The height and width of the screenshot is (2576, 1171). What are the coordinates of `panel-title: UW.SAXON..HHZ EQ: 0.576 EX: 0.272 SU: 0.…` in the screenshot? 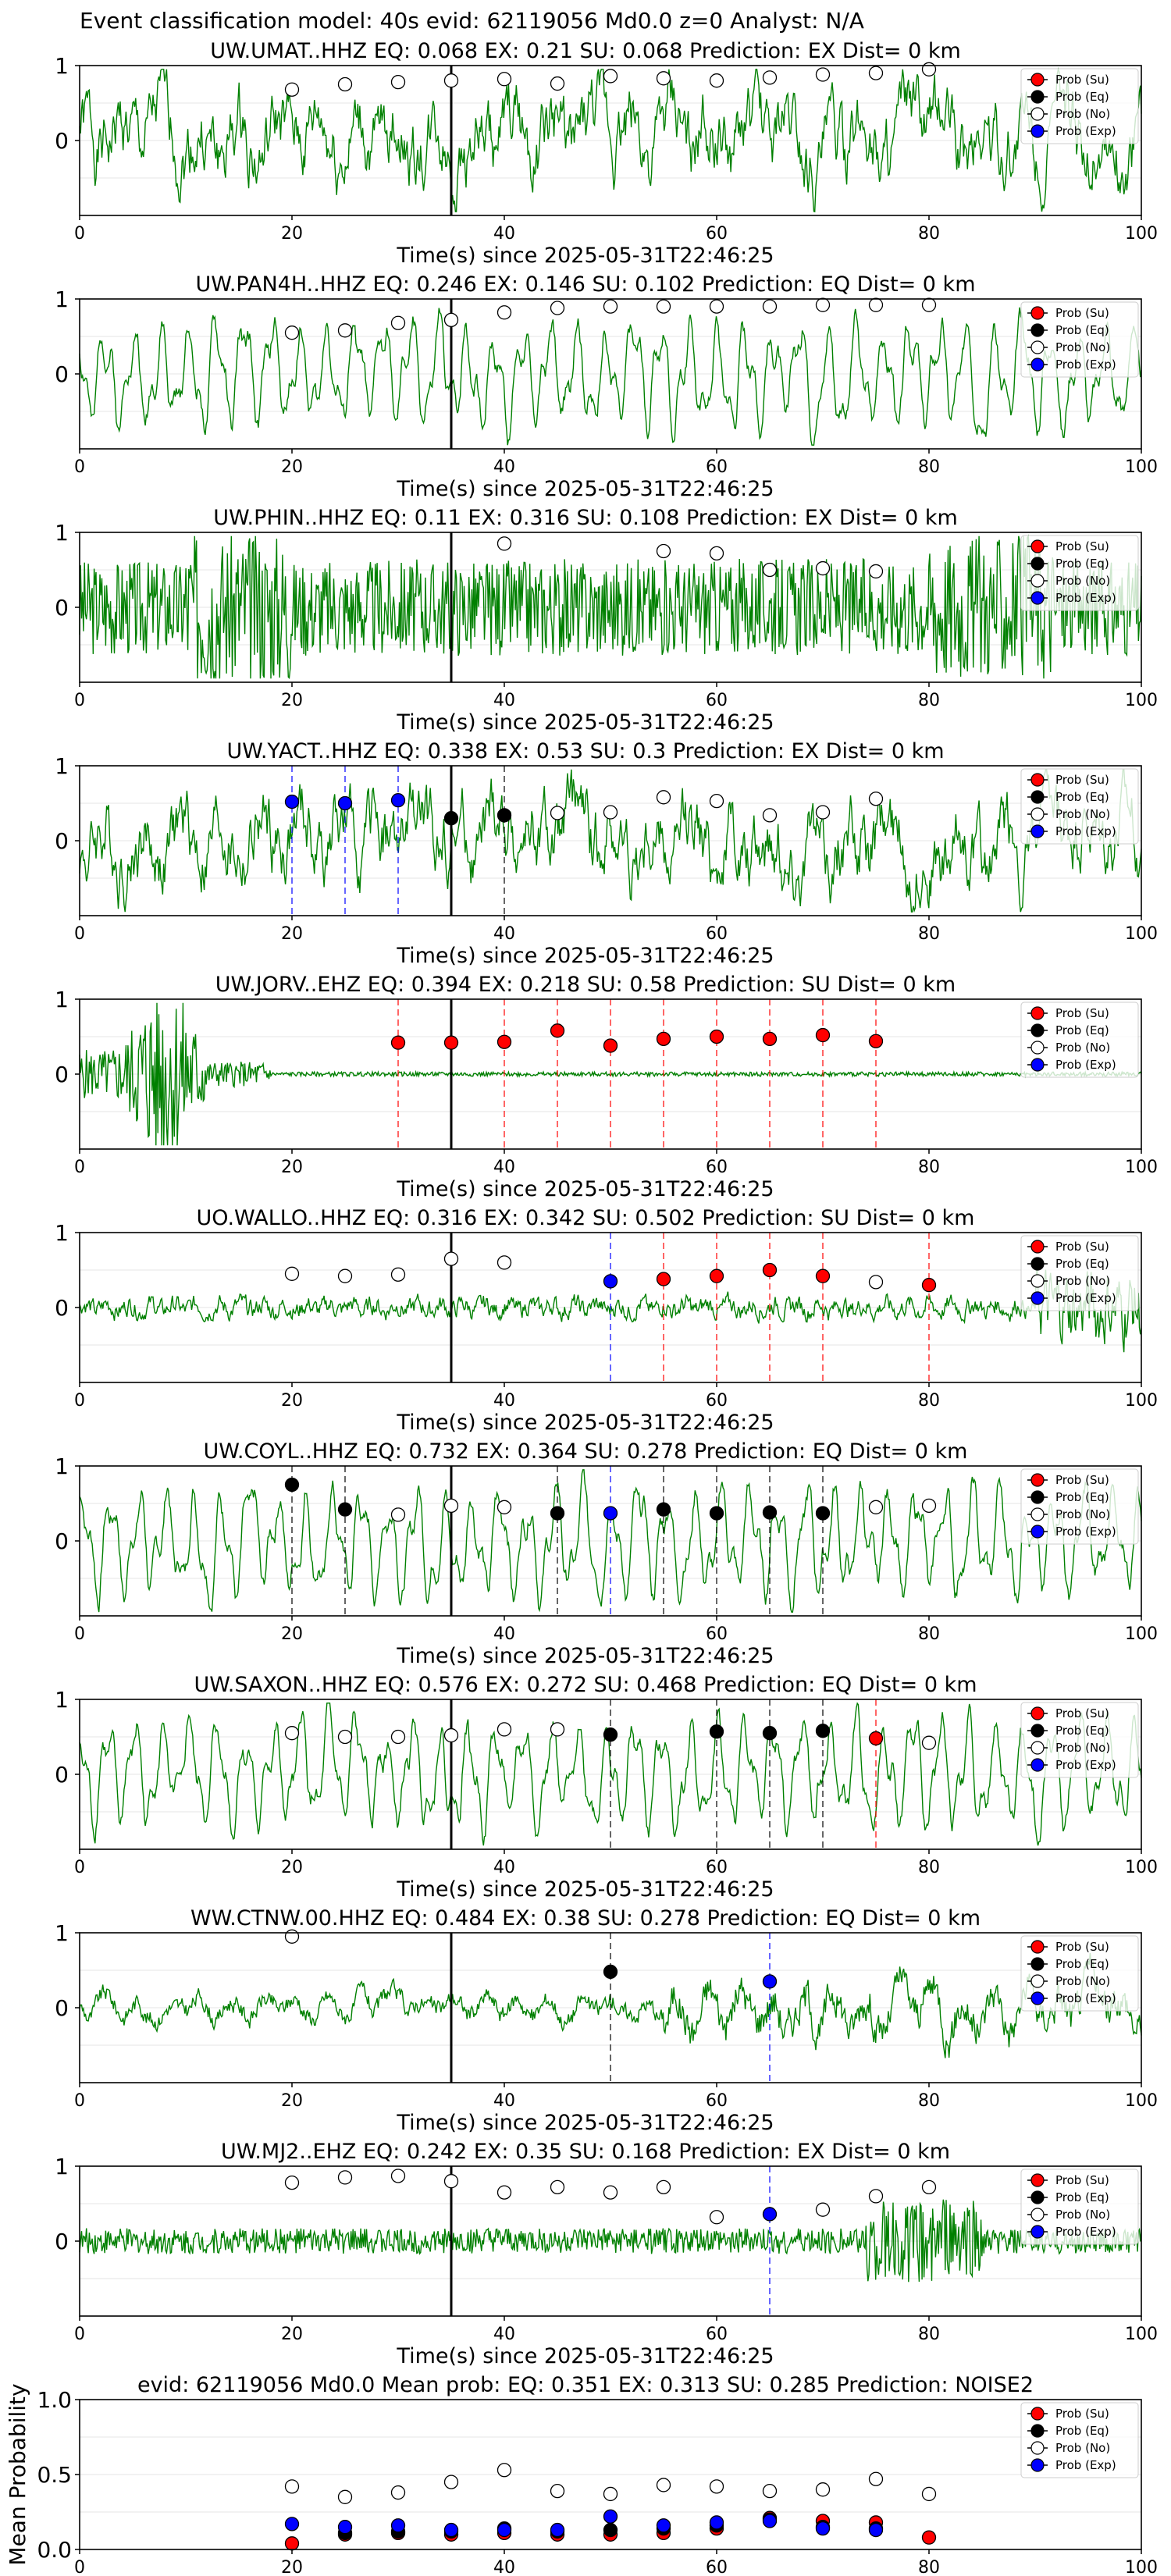 It's located at (585, 1685).